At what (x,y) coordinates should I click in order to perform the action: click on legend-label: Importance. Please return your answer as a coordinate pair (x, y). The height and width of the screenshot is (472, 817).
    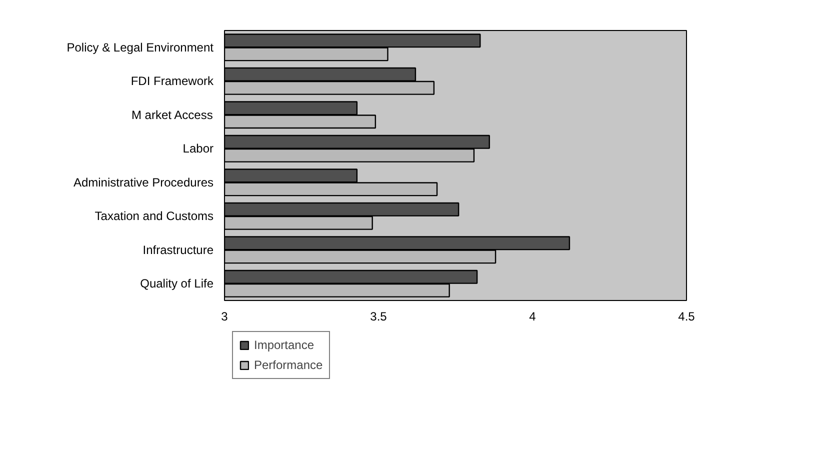
    Looking at the image, I should click on (284, 345).